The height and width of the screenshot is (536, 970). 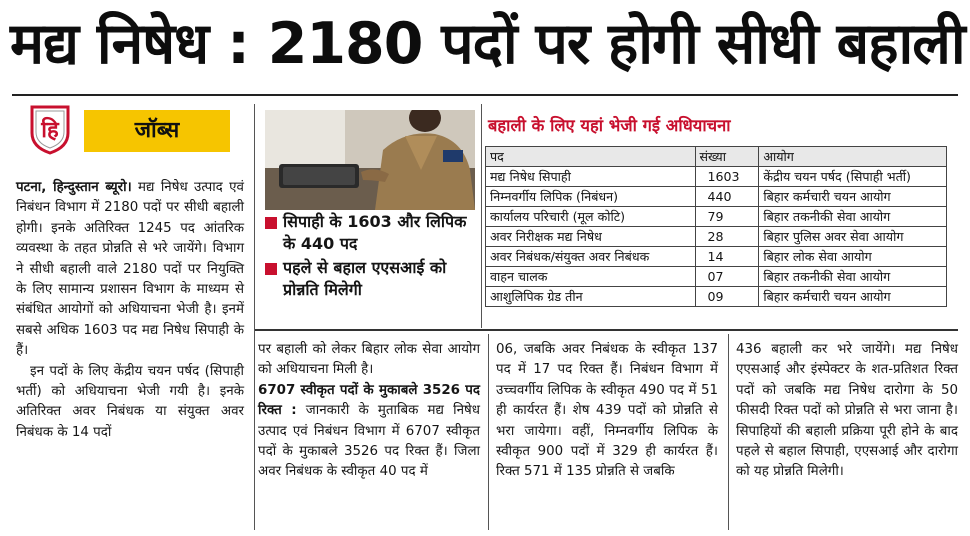 I want to click on table-title: बहाली के लिए यहां भेजी गई अधियाचना, so click(x=609, y=125).